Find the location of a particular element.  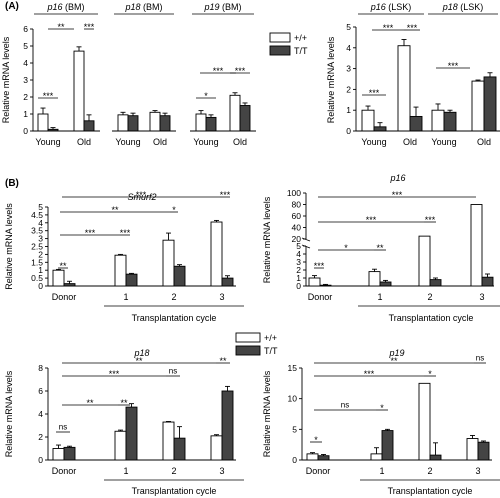

a-bm-p19-sig-old-label: *** is located at coordinates (240, 71).